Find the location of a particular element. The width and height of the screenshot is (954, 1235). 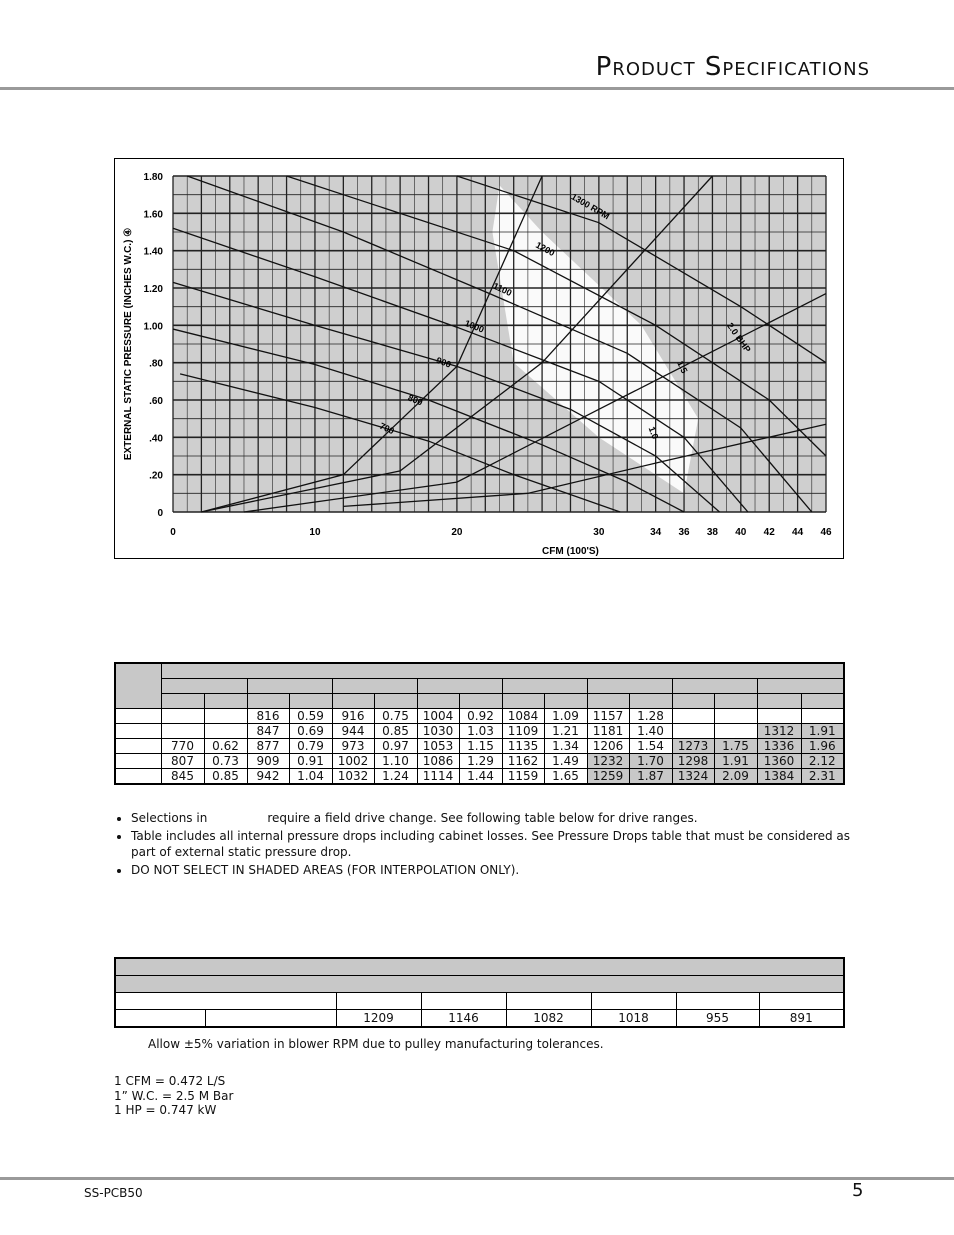

table-cell: 770 is located at coordinates (182, 746).